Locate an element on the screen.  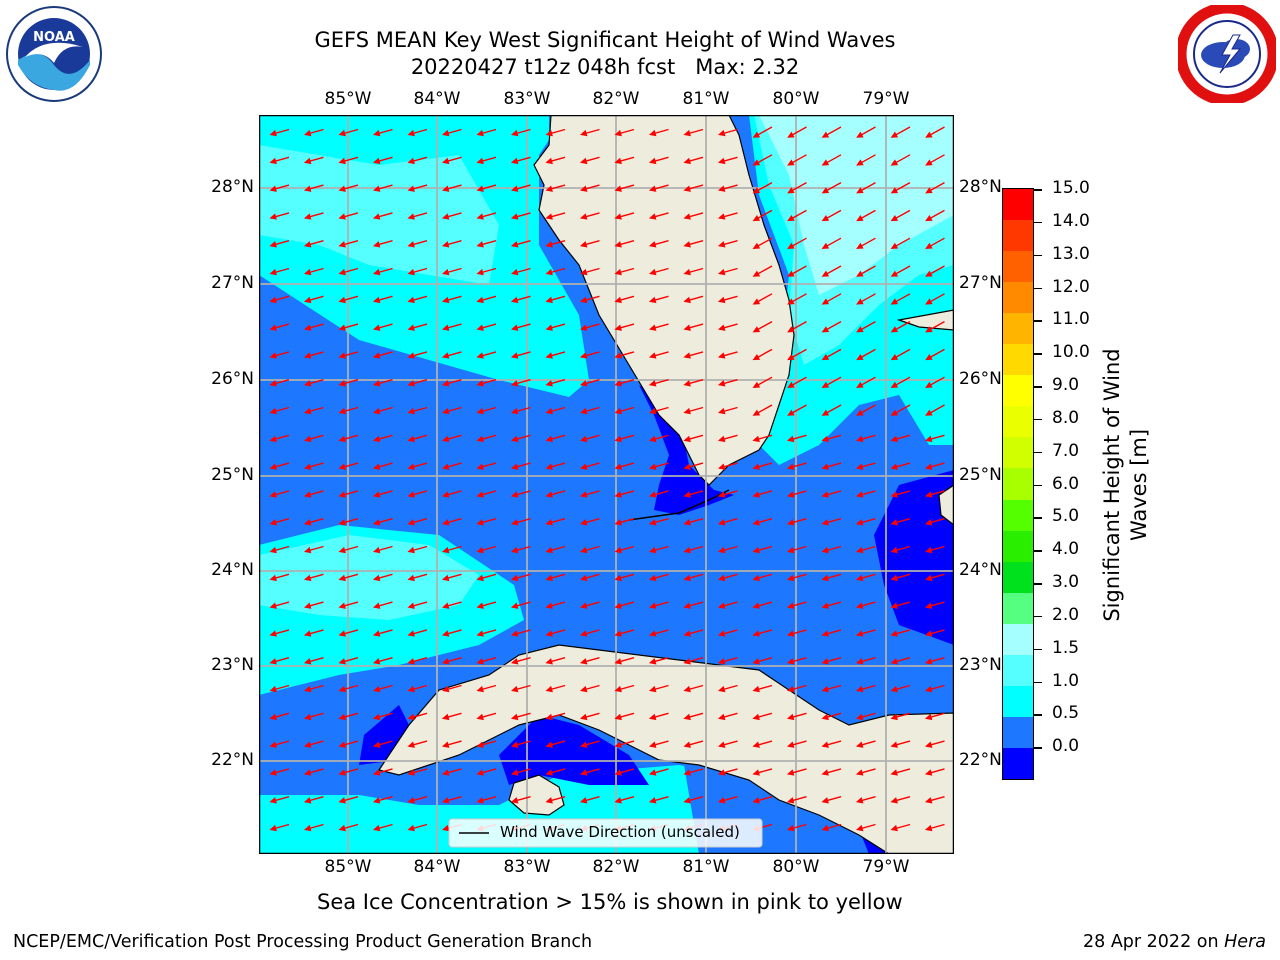
colorbar-tick-label: 6.0 is located at coordinates (1066, 483).